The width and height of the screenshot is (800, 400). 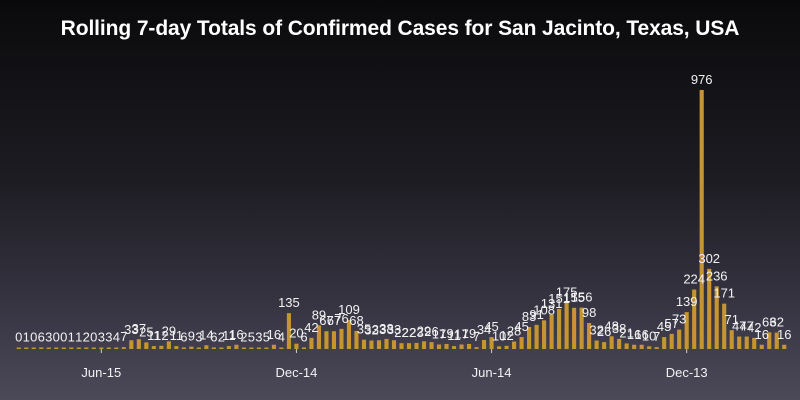 I want to click on data-label: 155, so click(x=574, y=297).